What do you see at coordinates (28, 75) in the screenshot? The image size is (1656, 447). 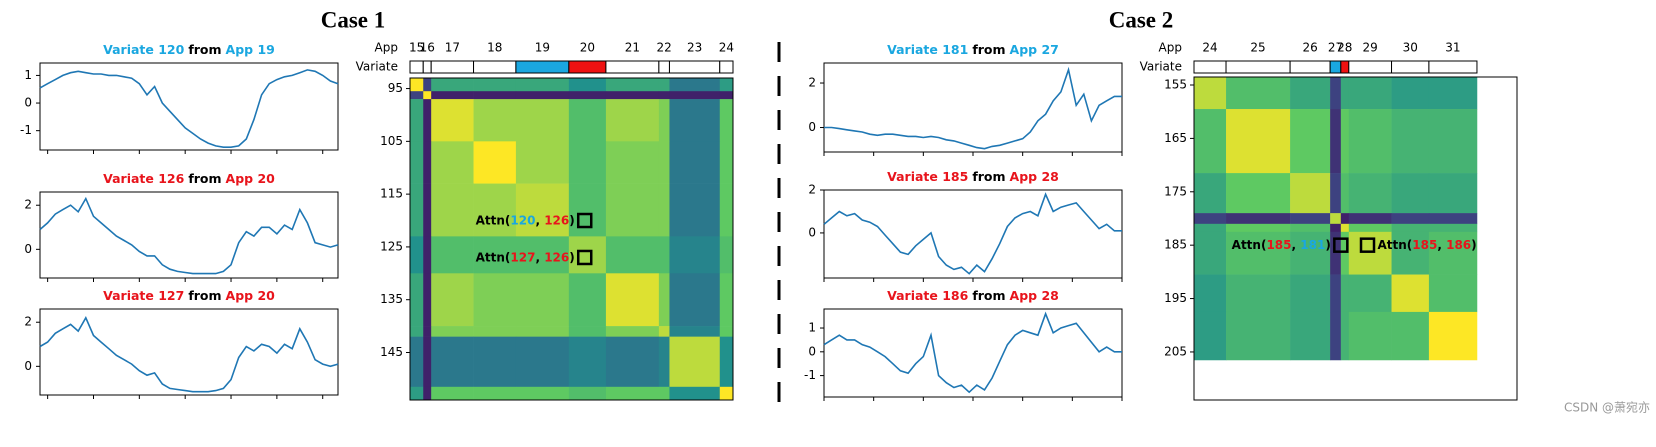 I see `y-tick-label: 1` at bounding box center [28, 75].